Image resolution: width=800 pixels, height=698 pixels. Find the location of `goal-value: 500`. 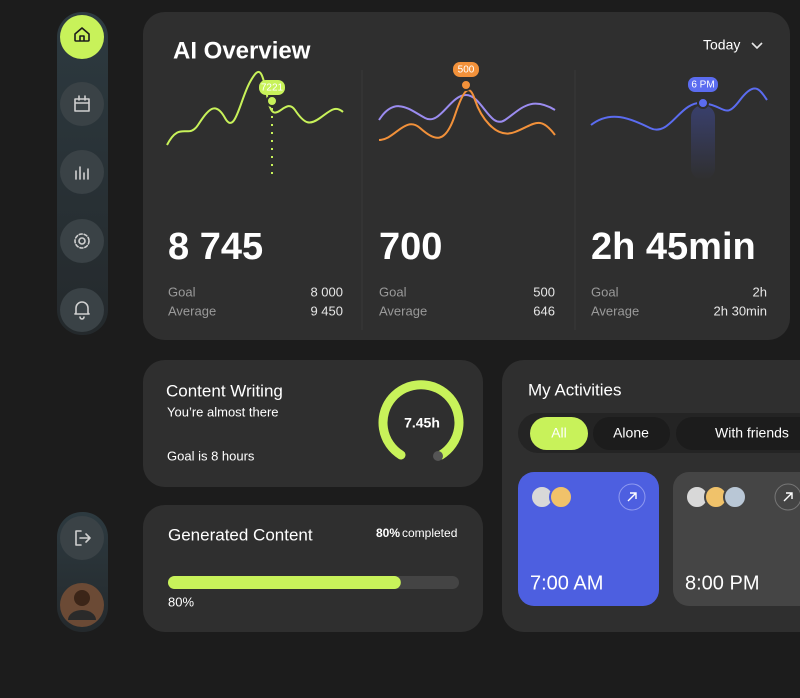

goal-value: 500 is located at coordinates (544, 291).